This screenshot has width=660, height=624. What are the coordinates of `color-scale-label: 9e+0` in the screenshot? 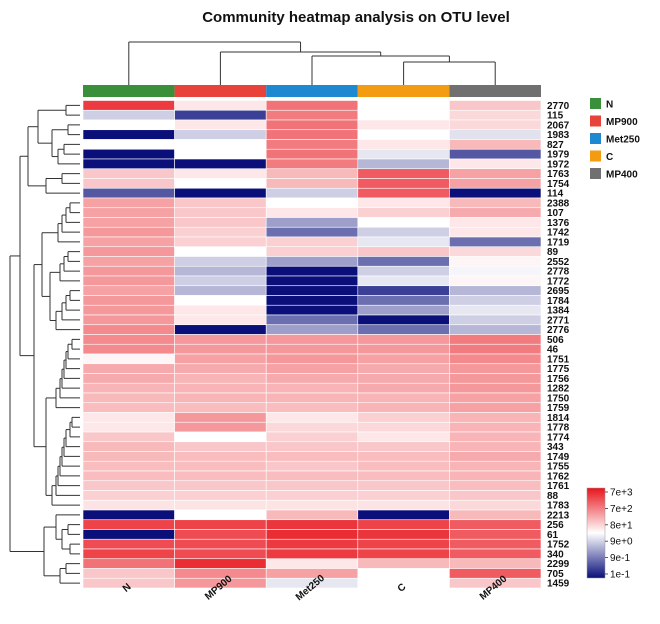 It's located at (621, 542).